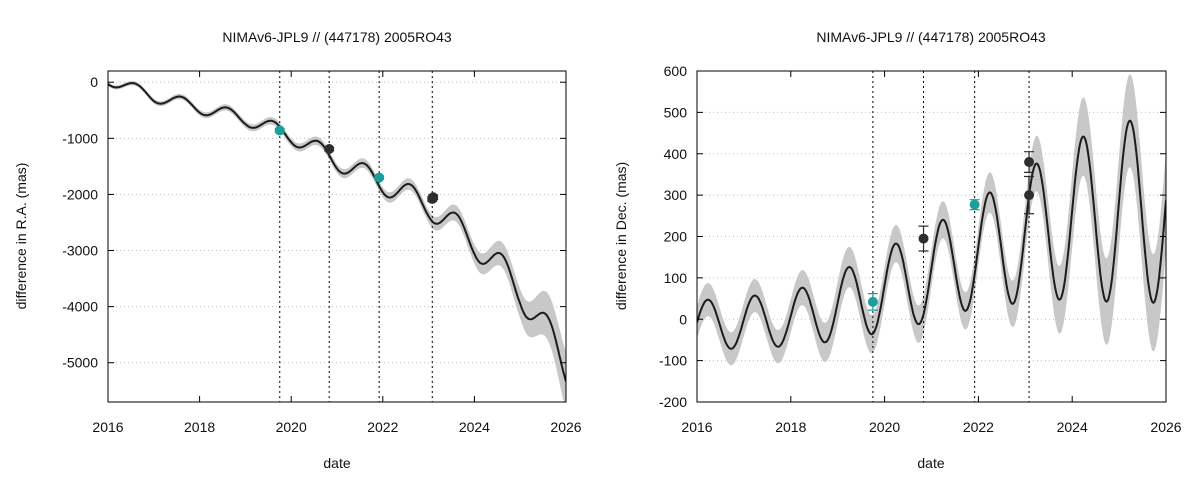 The image size is (1200, 480). I want to click on ra-x-tick-label: 2016, so click(107, 427).